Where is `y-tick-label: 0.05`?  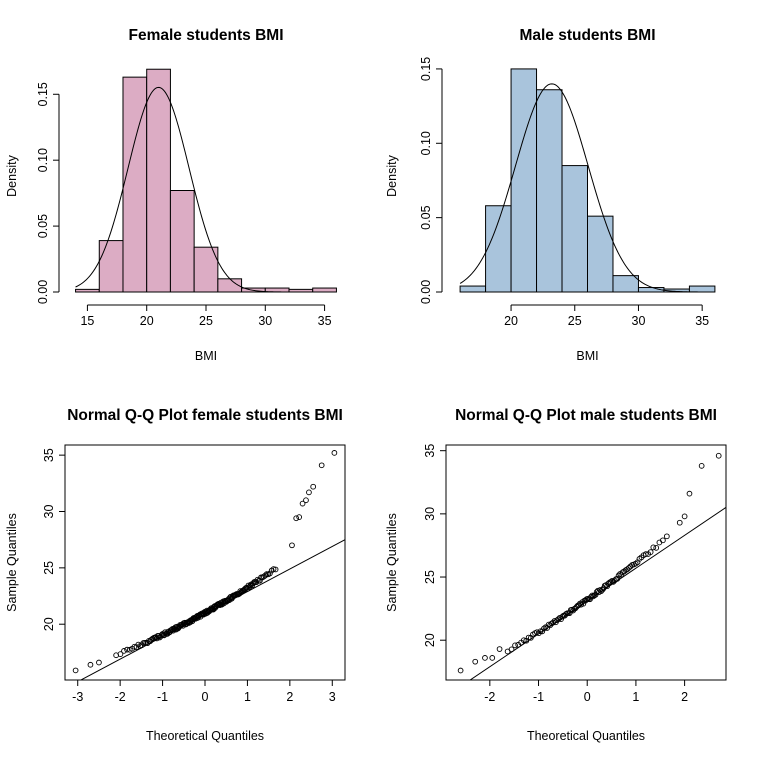
y-tick-label: 0.05 is located at coordinates (426, 217).